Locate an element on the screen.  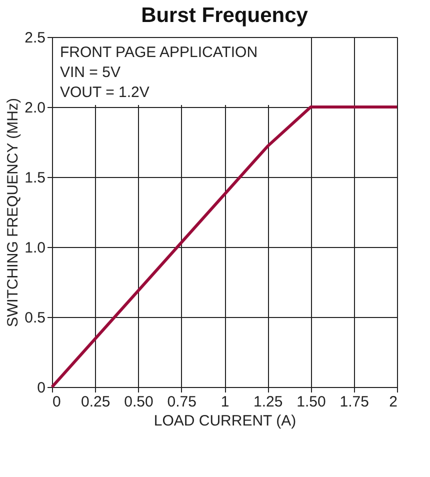
y-tick-label: 1.5 is located at coordinates (35, 178).